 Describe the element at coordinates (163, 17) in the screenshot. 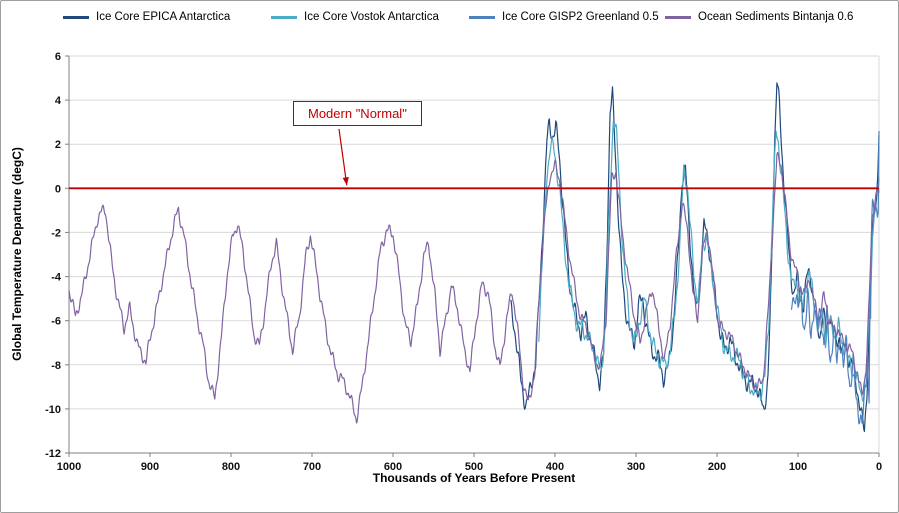

I see `legend-label-epica: Ice Core EPICA Antarctica` at that location.